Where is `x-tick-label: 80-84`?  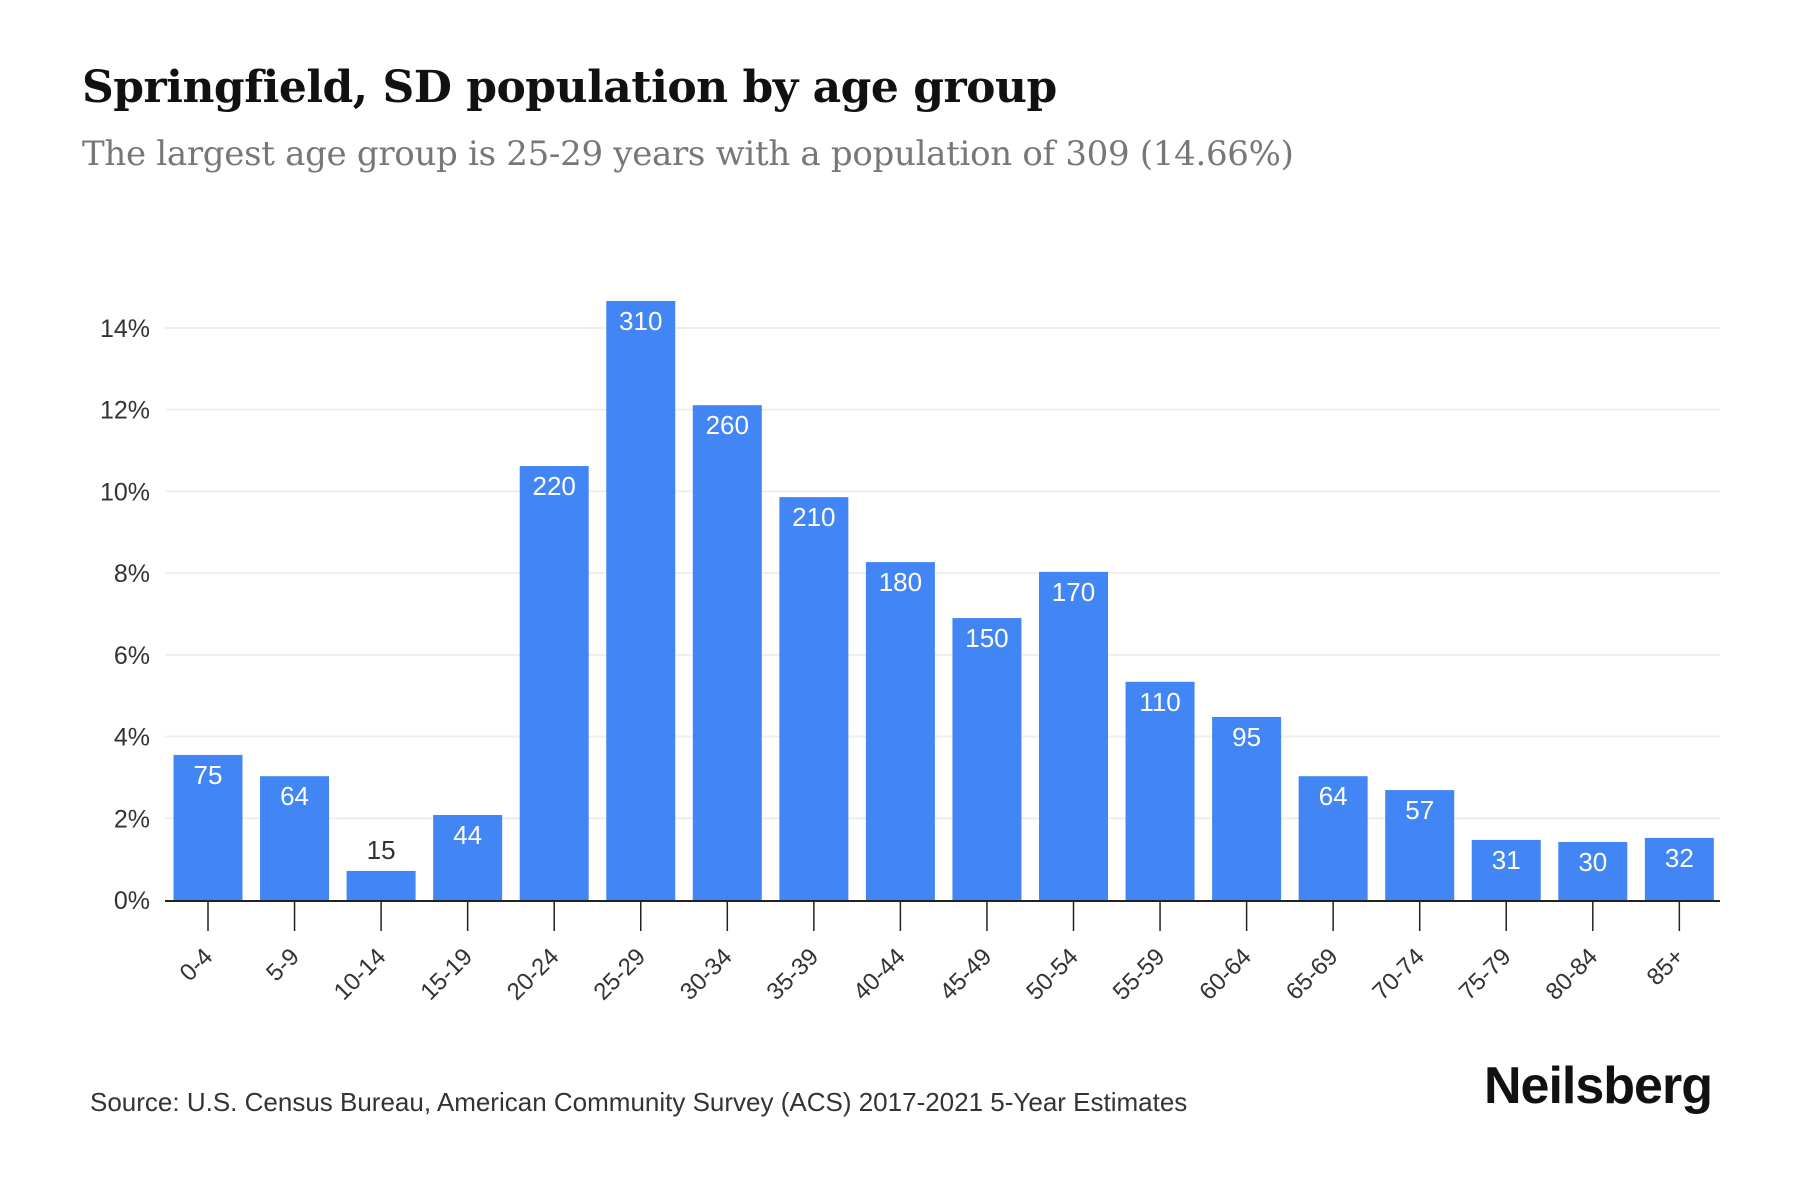
x-tick-label: 80-84 is located at coordinates (1572, 974).